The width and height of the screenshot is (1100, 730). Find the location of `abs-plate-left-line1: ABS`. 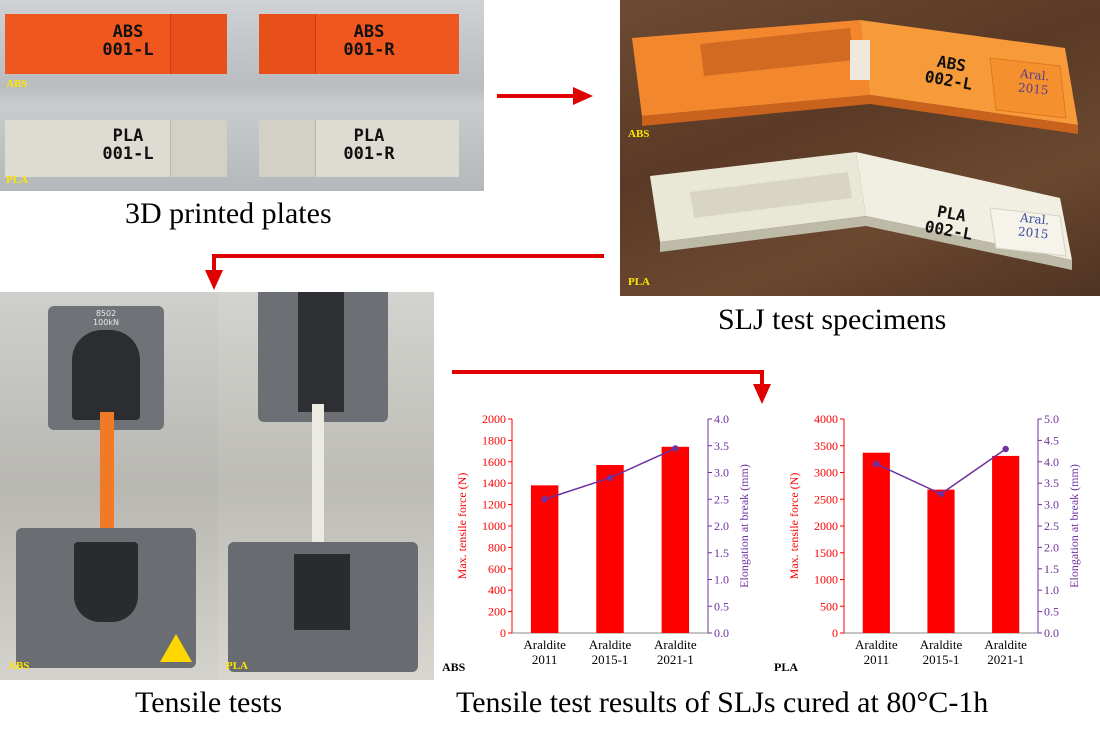

abs-plate-left-line1: ABS is located at coordinates (128, 32).